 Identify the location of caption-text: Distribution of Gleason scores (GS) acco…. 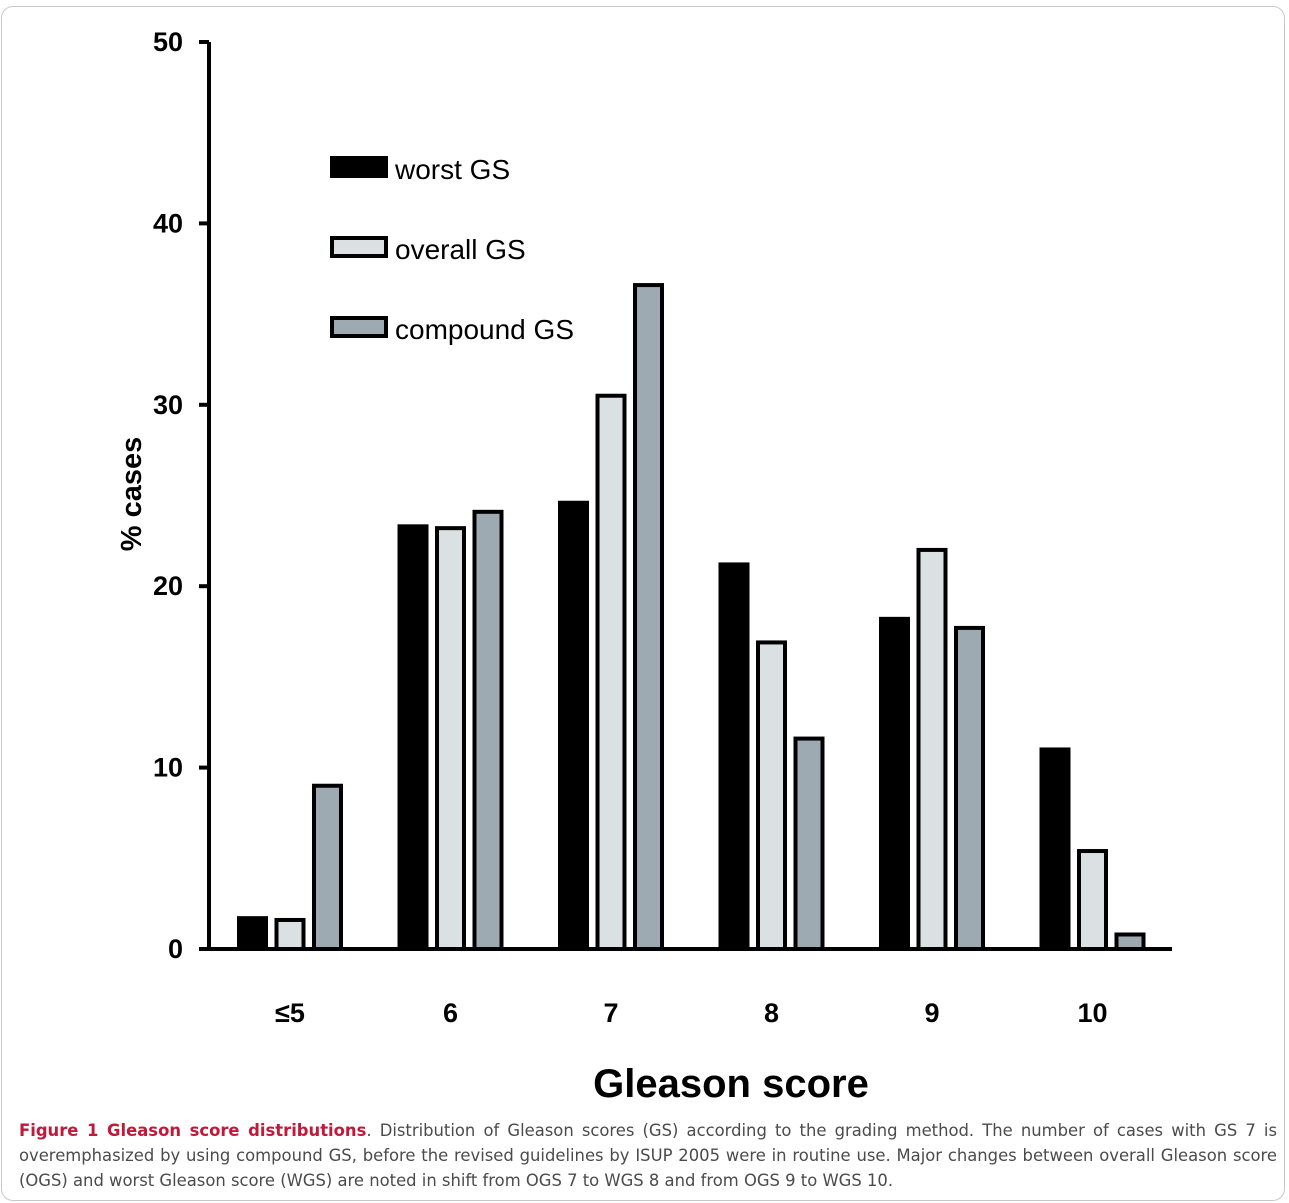
(648, 1155).